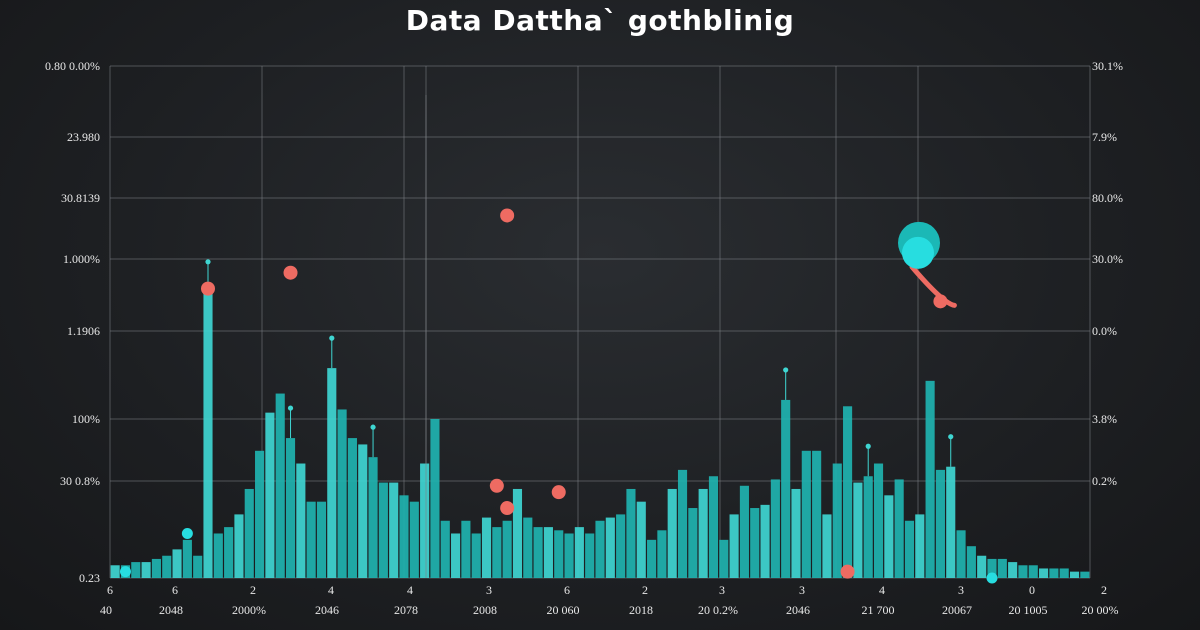 The width and height of the screenshot is (1200, 630). I want to click on y-tick-right: 0.0%, so click(1104, 331).